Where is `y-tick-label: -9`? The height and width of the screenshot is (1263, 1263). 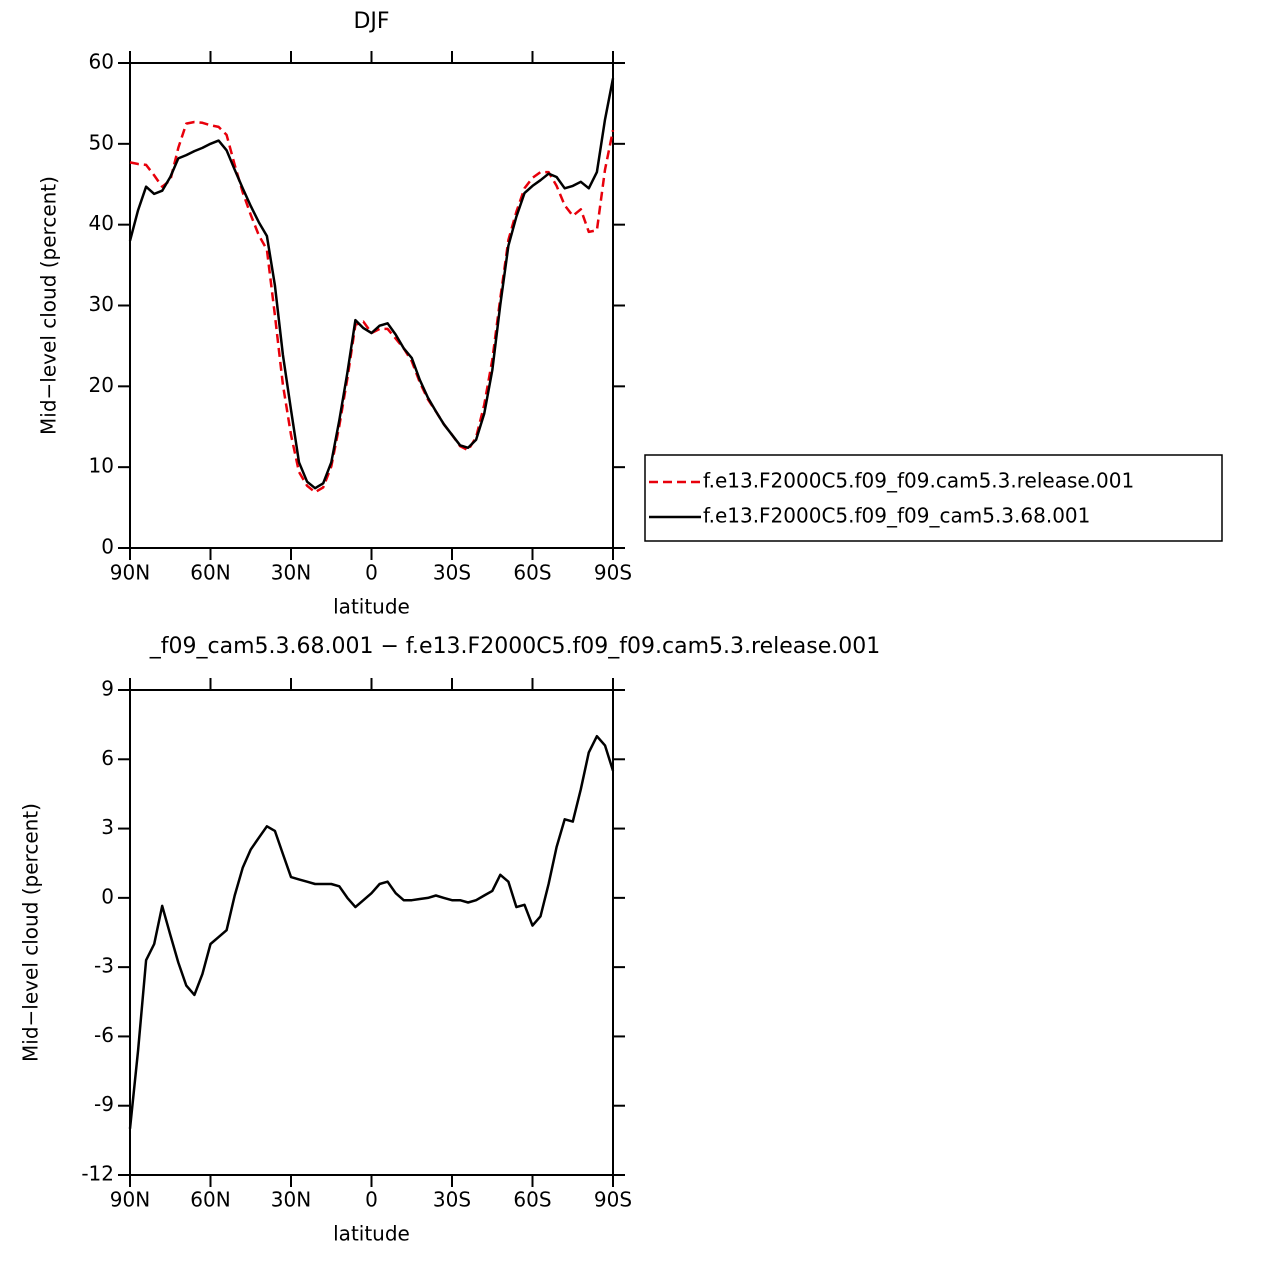 y-tick-label: -9 is located at coordinates (104, 1104).